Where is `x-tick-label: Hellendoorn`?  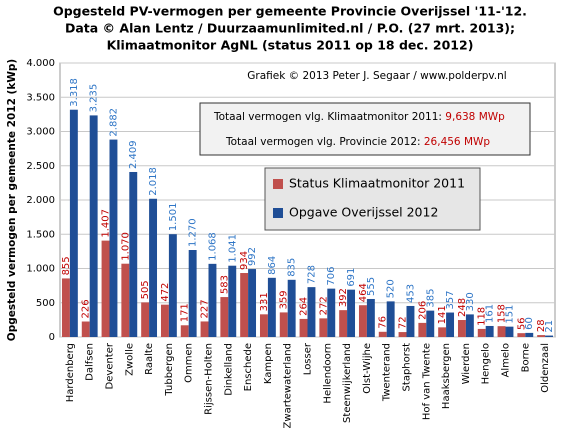 x-tick-label: Hellendoorn is located at coordinates (327, 373).